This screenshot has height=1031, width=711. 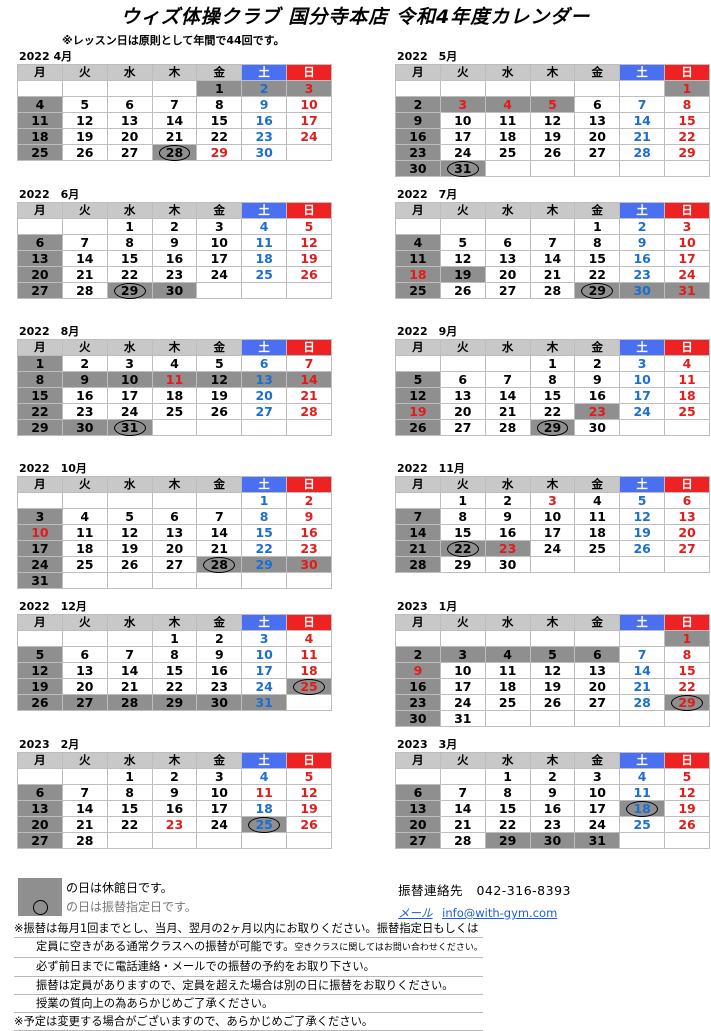 What do you see at coordinates (219, 516) in the screenshot?
I see `day-cell: 7` at bounding box center [219, 516].